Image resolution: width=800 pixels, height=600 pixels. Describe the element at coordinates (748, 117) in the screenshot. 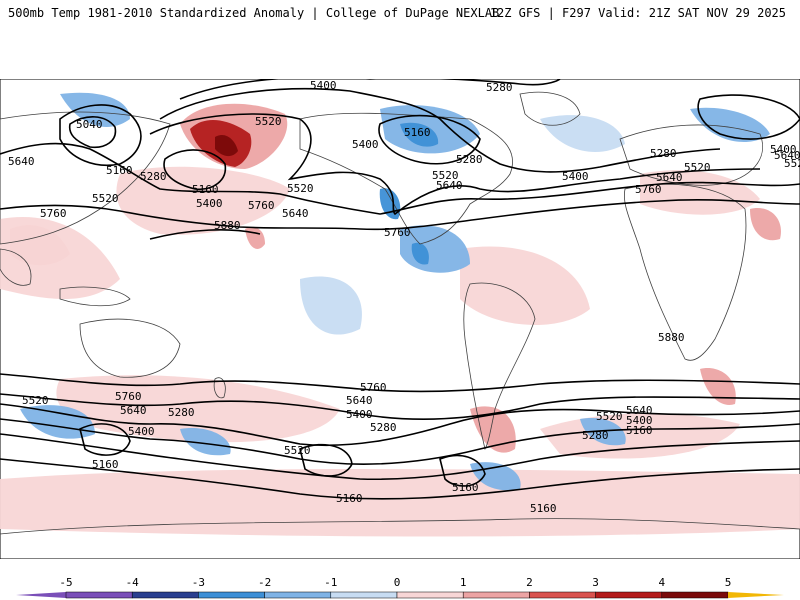

I see `contour-5160-scandinavia` at that location.